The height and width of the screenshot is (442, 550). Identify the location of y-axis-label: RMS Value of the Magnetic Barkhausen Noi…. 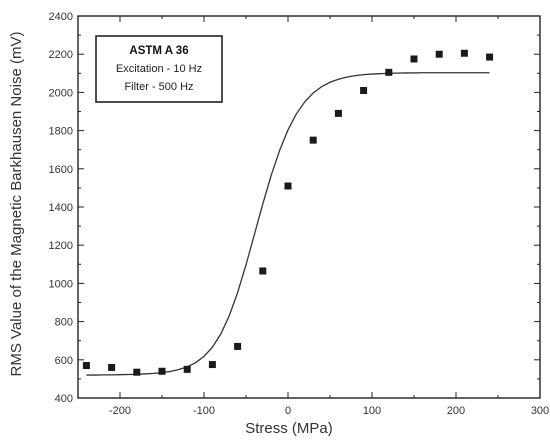
(16, 204).